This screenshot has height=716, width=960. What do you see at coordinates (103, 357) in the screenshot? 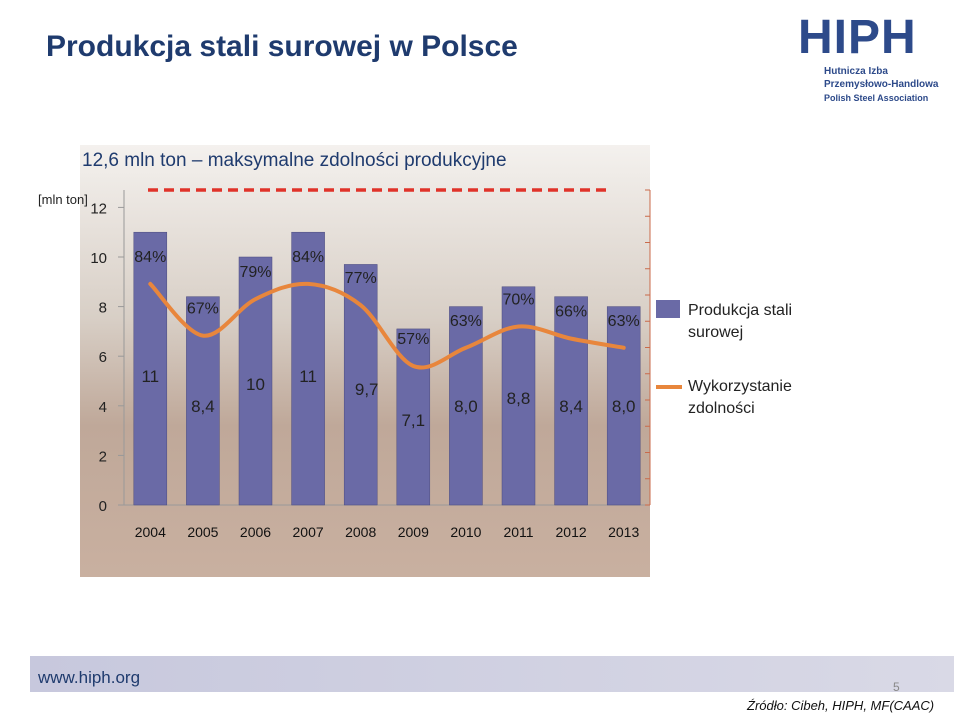
I see `y-tick-label: 6` at bounding box center [103, 357].